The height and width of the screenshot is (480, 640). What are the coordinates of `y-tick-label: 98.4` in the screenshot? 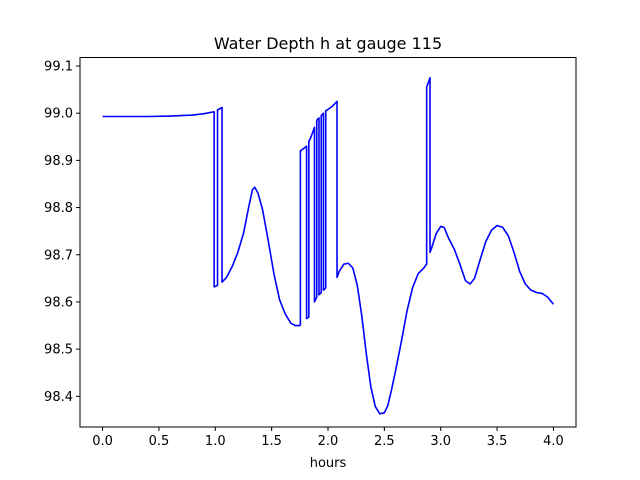 It's located at (58, 397).